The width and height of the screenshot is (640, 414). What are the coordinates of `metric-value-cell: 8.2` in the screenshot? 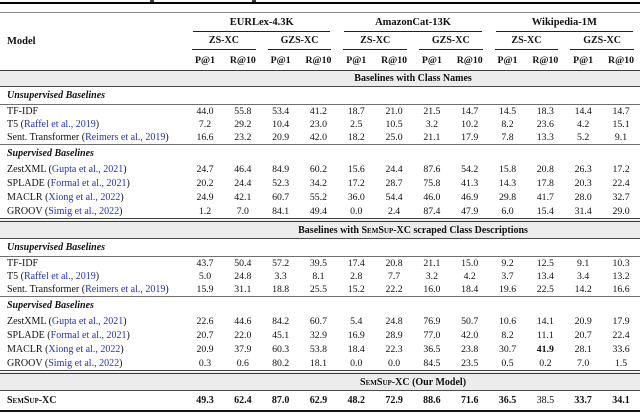 It's located at (507, 335).